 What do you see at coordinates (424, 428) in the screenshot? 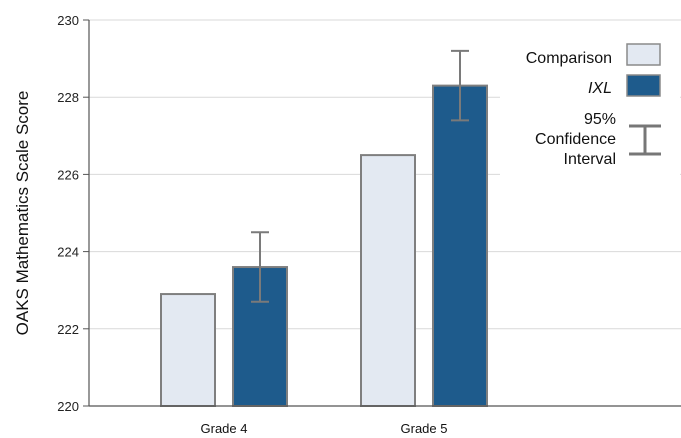
I see `x-category-label: Grade 5` at bounding box center [424, 428].